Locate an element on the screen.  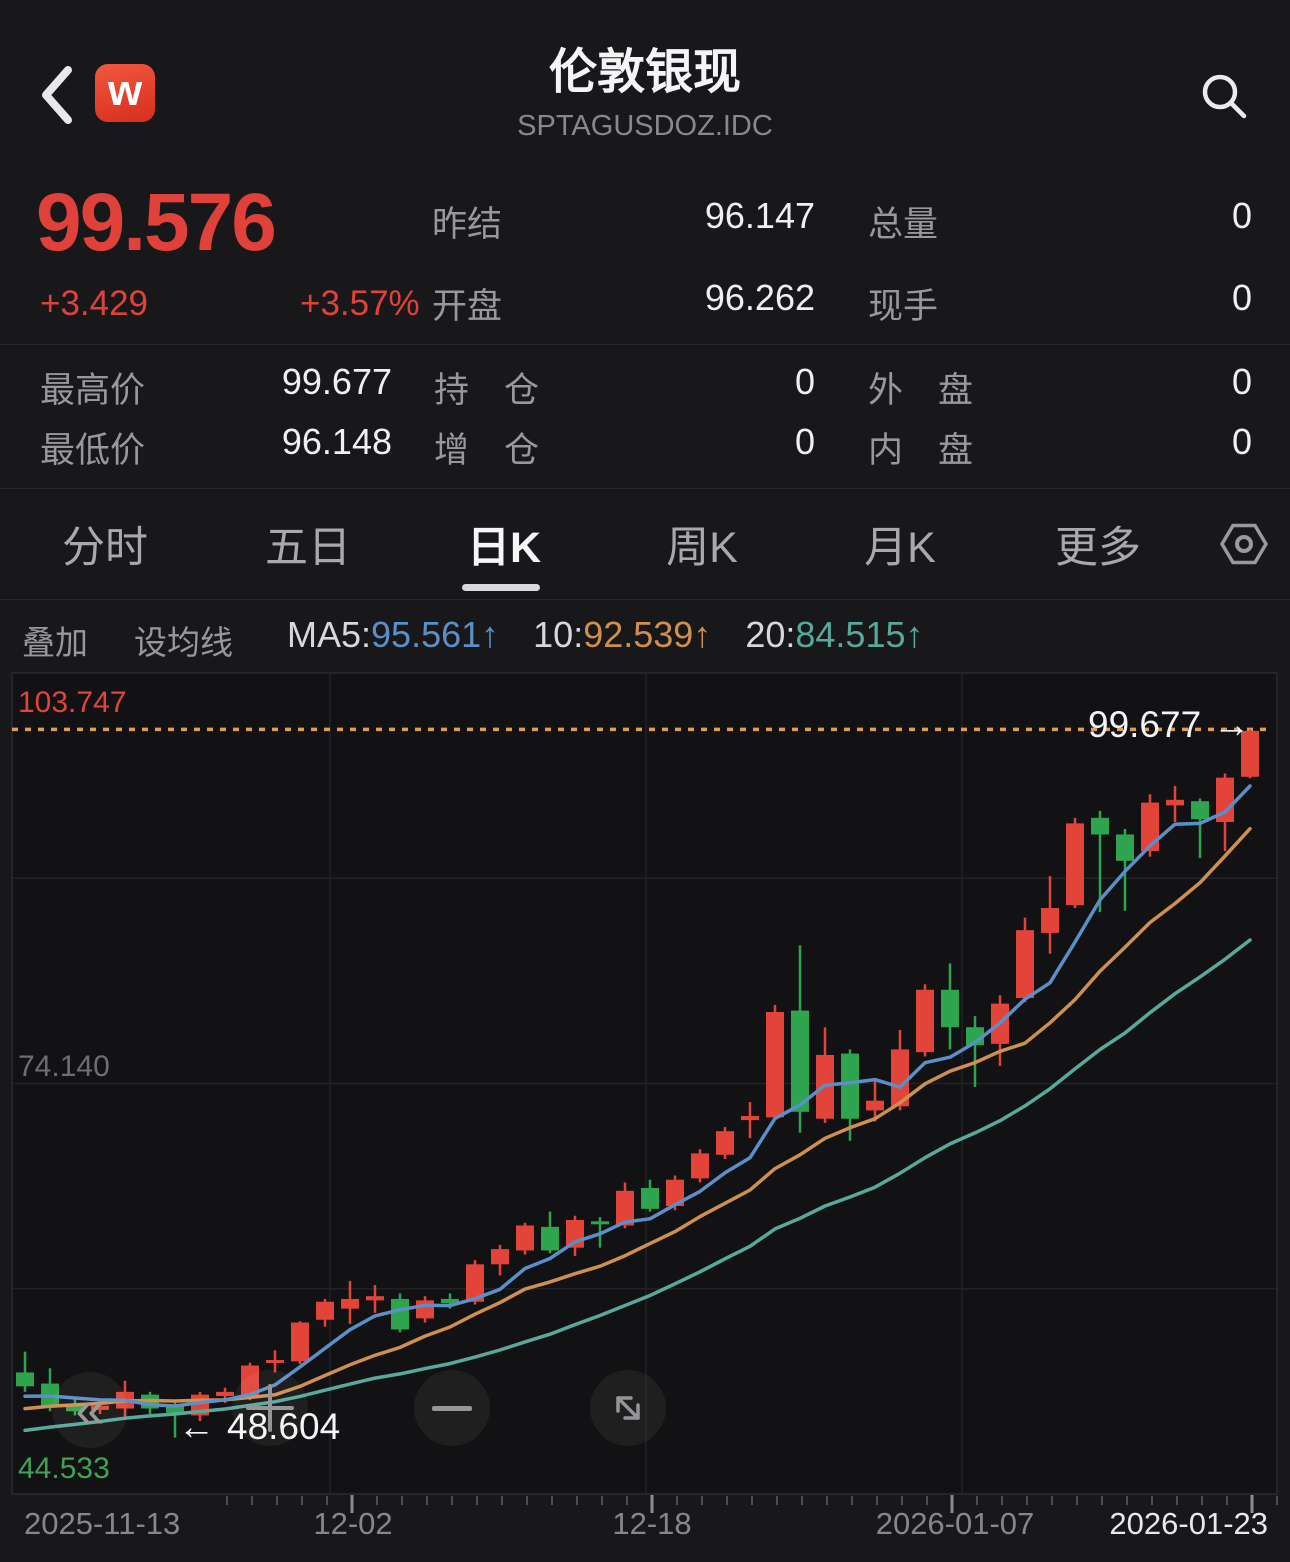
set-ma-button: 设均线 is located at coordinates (183, 642).